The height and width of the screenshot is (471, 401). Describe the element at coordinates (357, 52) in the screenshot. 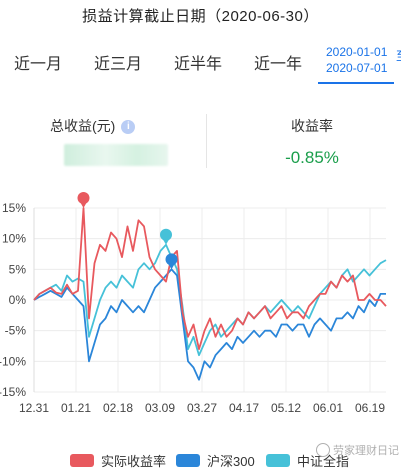

I see `range-start: 2020-01-01` at that location.